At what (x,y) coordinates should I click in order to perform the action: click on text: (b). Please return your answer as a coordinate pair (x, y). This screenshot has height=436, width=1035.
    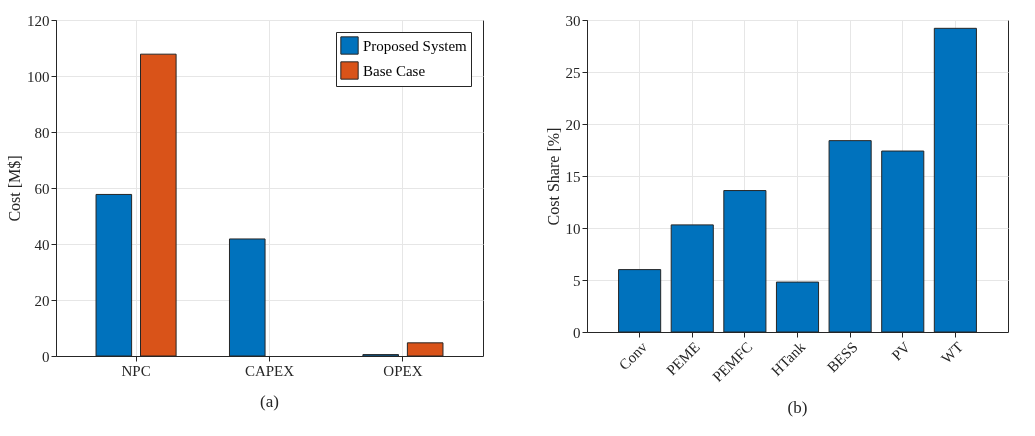
    Looking at the image, I should click on (797, 408).